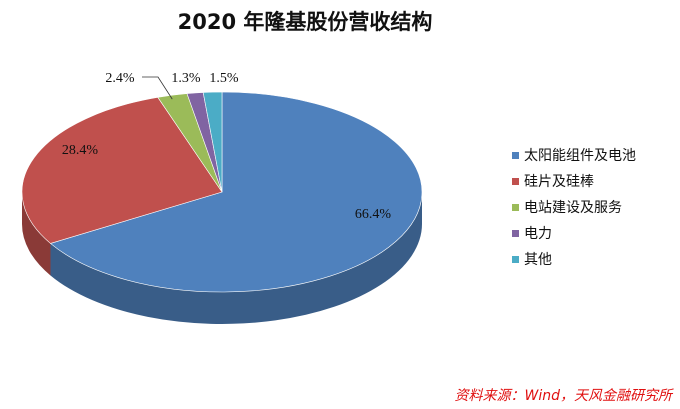  What do you see at coordinates (538, 260) in the screenshot?
I see `legend-label-4: 其他` at bounding box center [538, 260].